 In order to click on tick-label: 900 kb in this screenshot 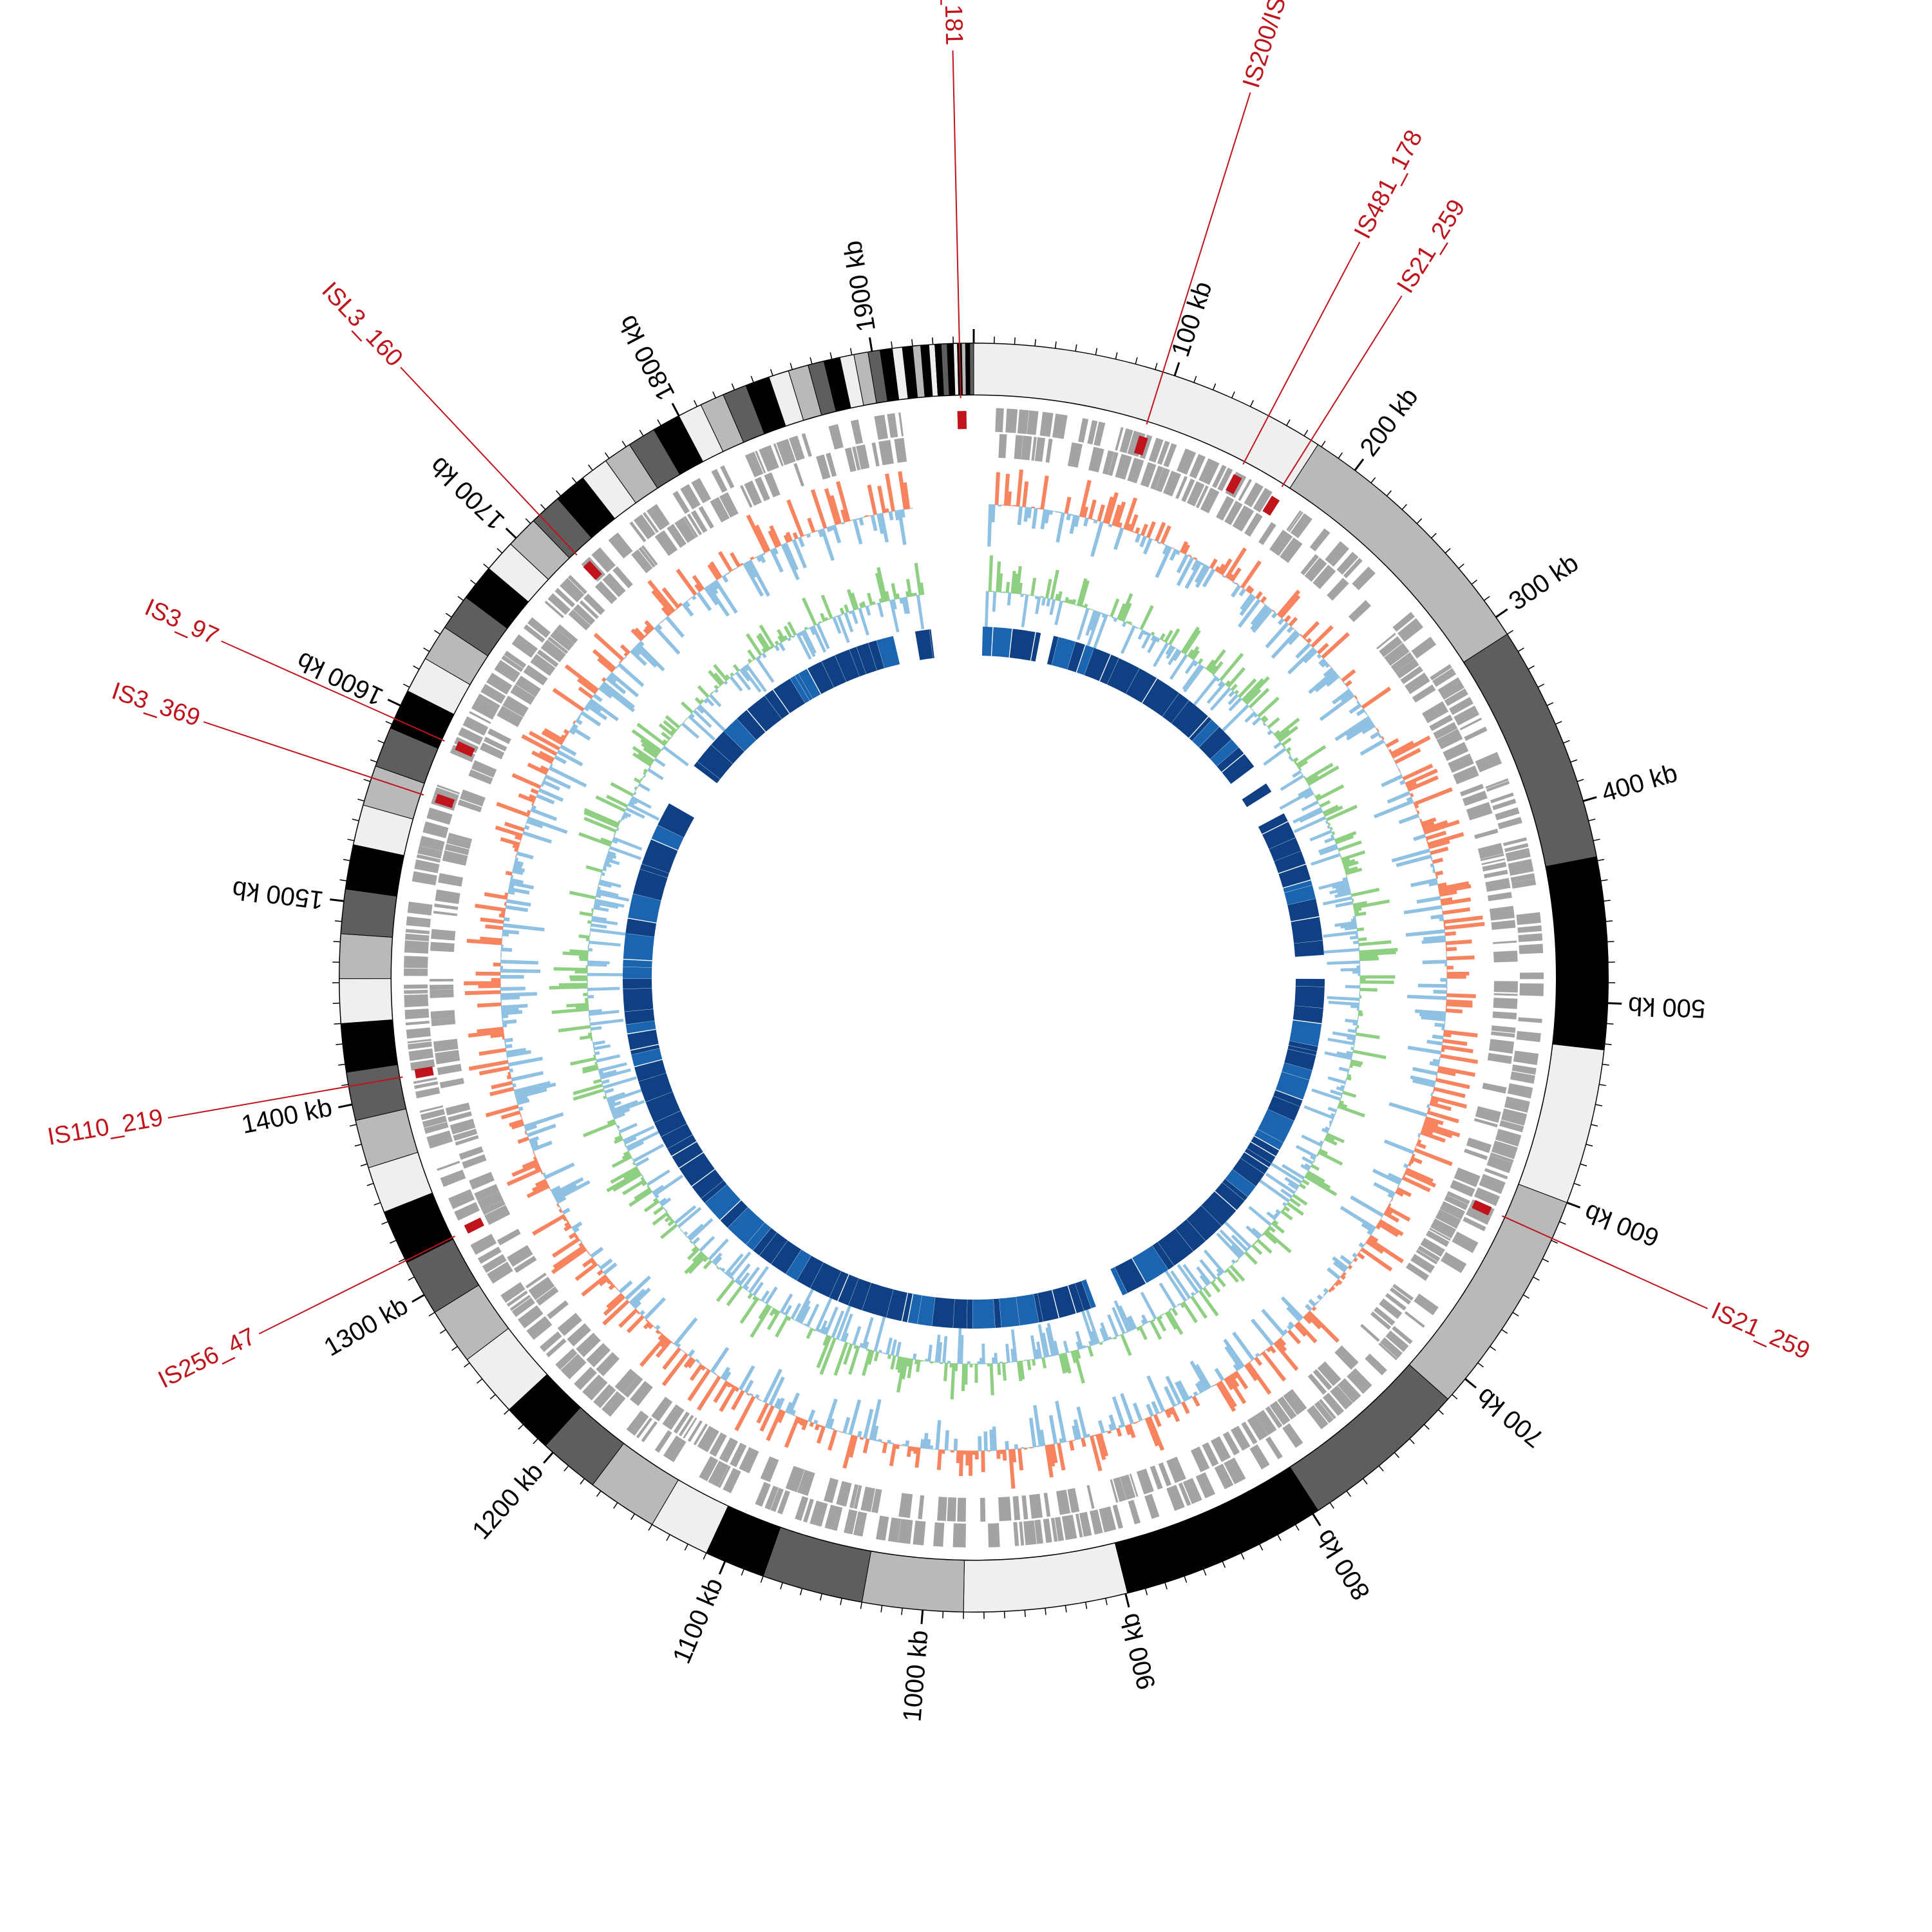, I will do `click(1138, 1651)`.